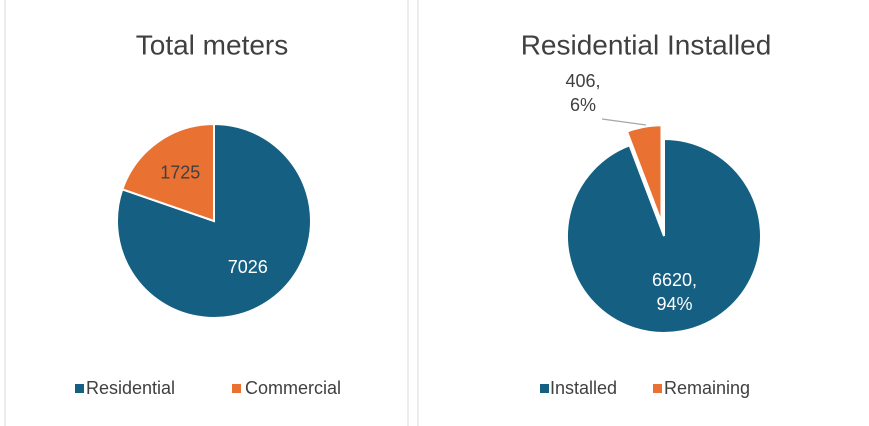 This screenshot has height=426, width=869. What do you see at coordinates (674, 280) in the screenshot?
I see `data-label: 6620,` at bounding box center [674, 280].